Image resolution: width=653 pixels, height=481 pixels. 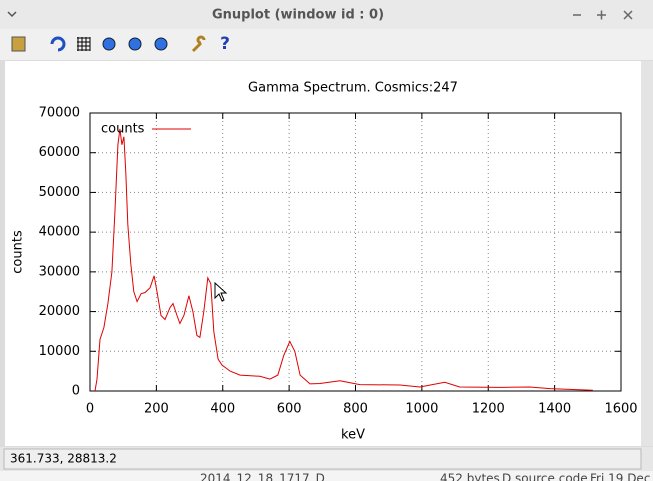 I want to click on x-tick-label: 800, so click(x=355, y=409).